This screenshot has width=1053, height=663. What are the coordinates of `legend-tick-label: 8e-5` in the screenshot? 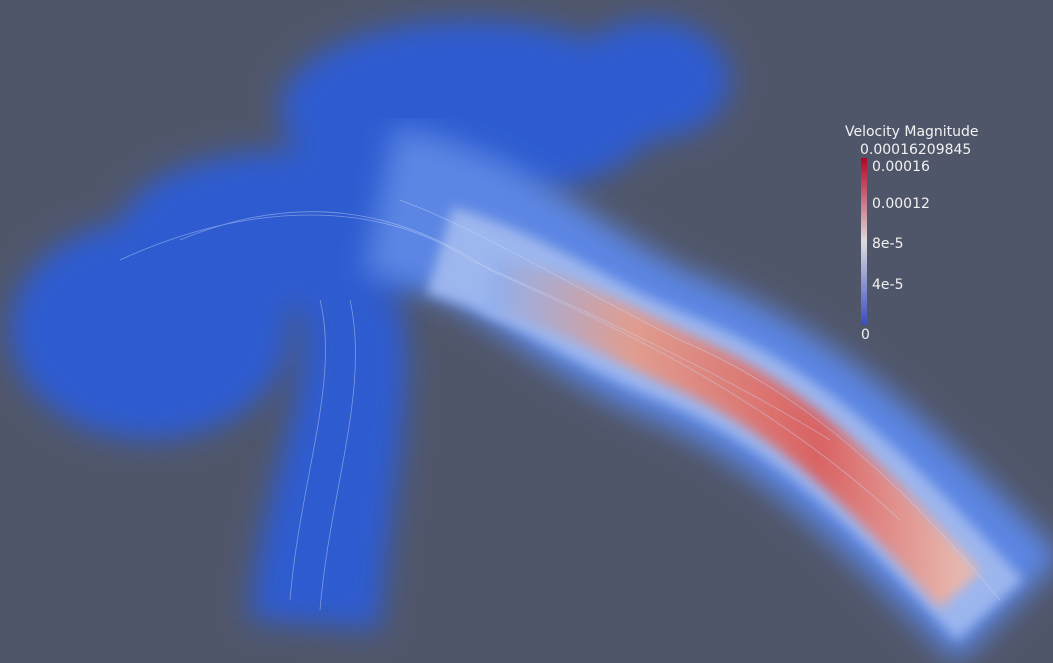 It's located at (888, 244).